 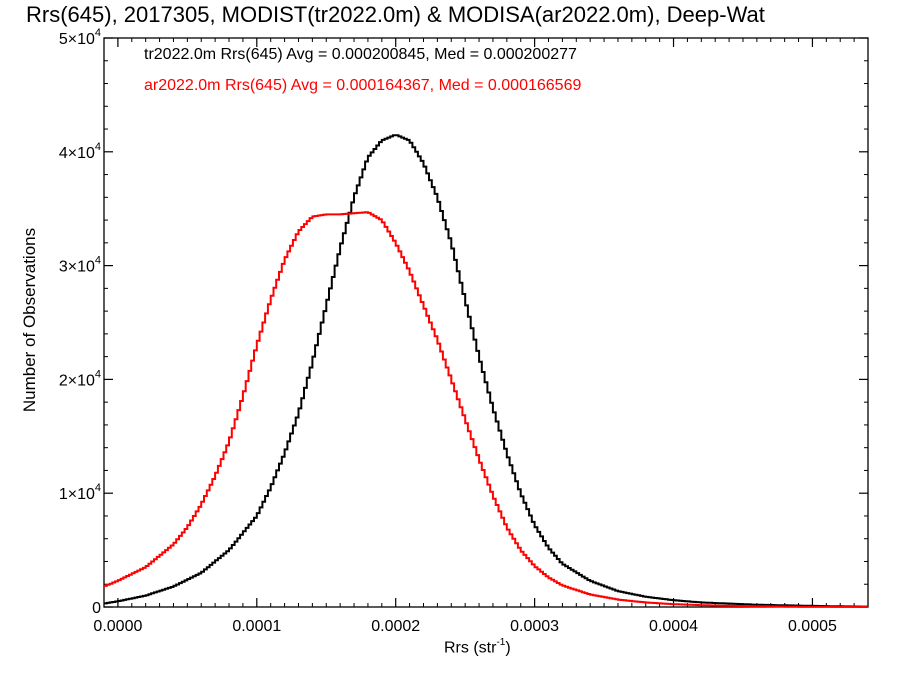 What do you see at coordinates (29, 320) in the screenshot?
I see `y-axis-label: Number of Observations` at bounding box center [29, 320].